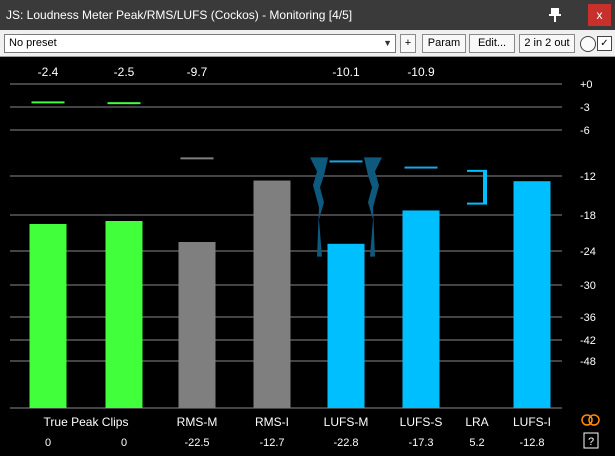 The width and height of the screenshot is (615, 456). Describe the element at coordinates (421, 309) in the screenshot. I see `meter-bar-lufs-s` at that location.